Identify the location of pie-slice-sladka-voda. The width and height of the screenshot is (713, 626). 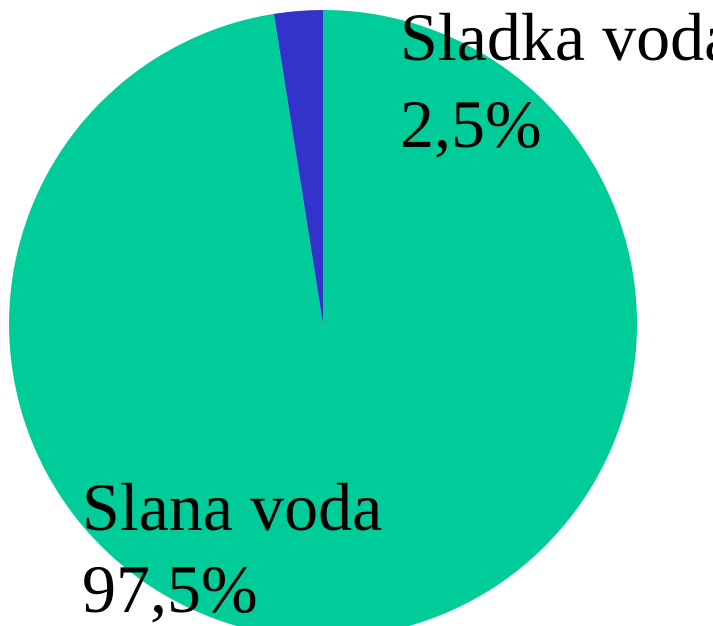
(298, 167).